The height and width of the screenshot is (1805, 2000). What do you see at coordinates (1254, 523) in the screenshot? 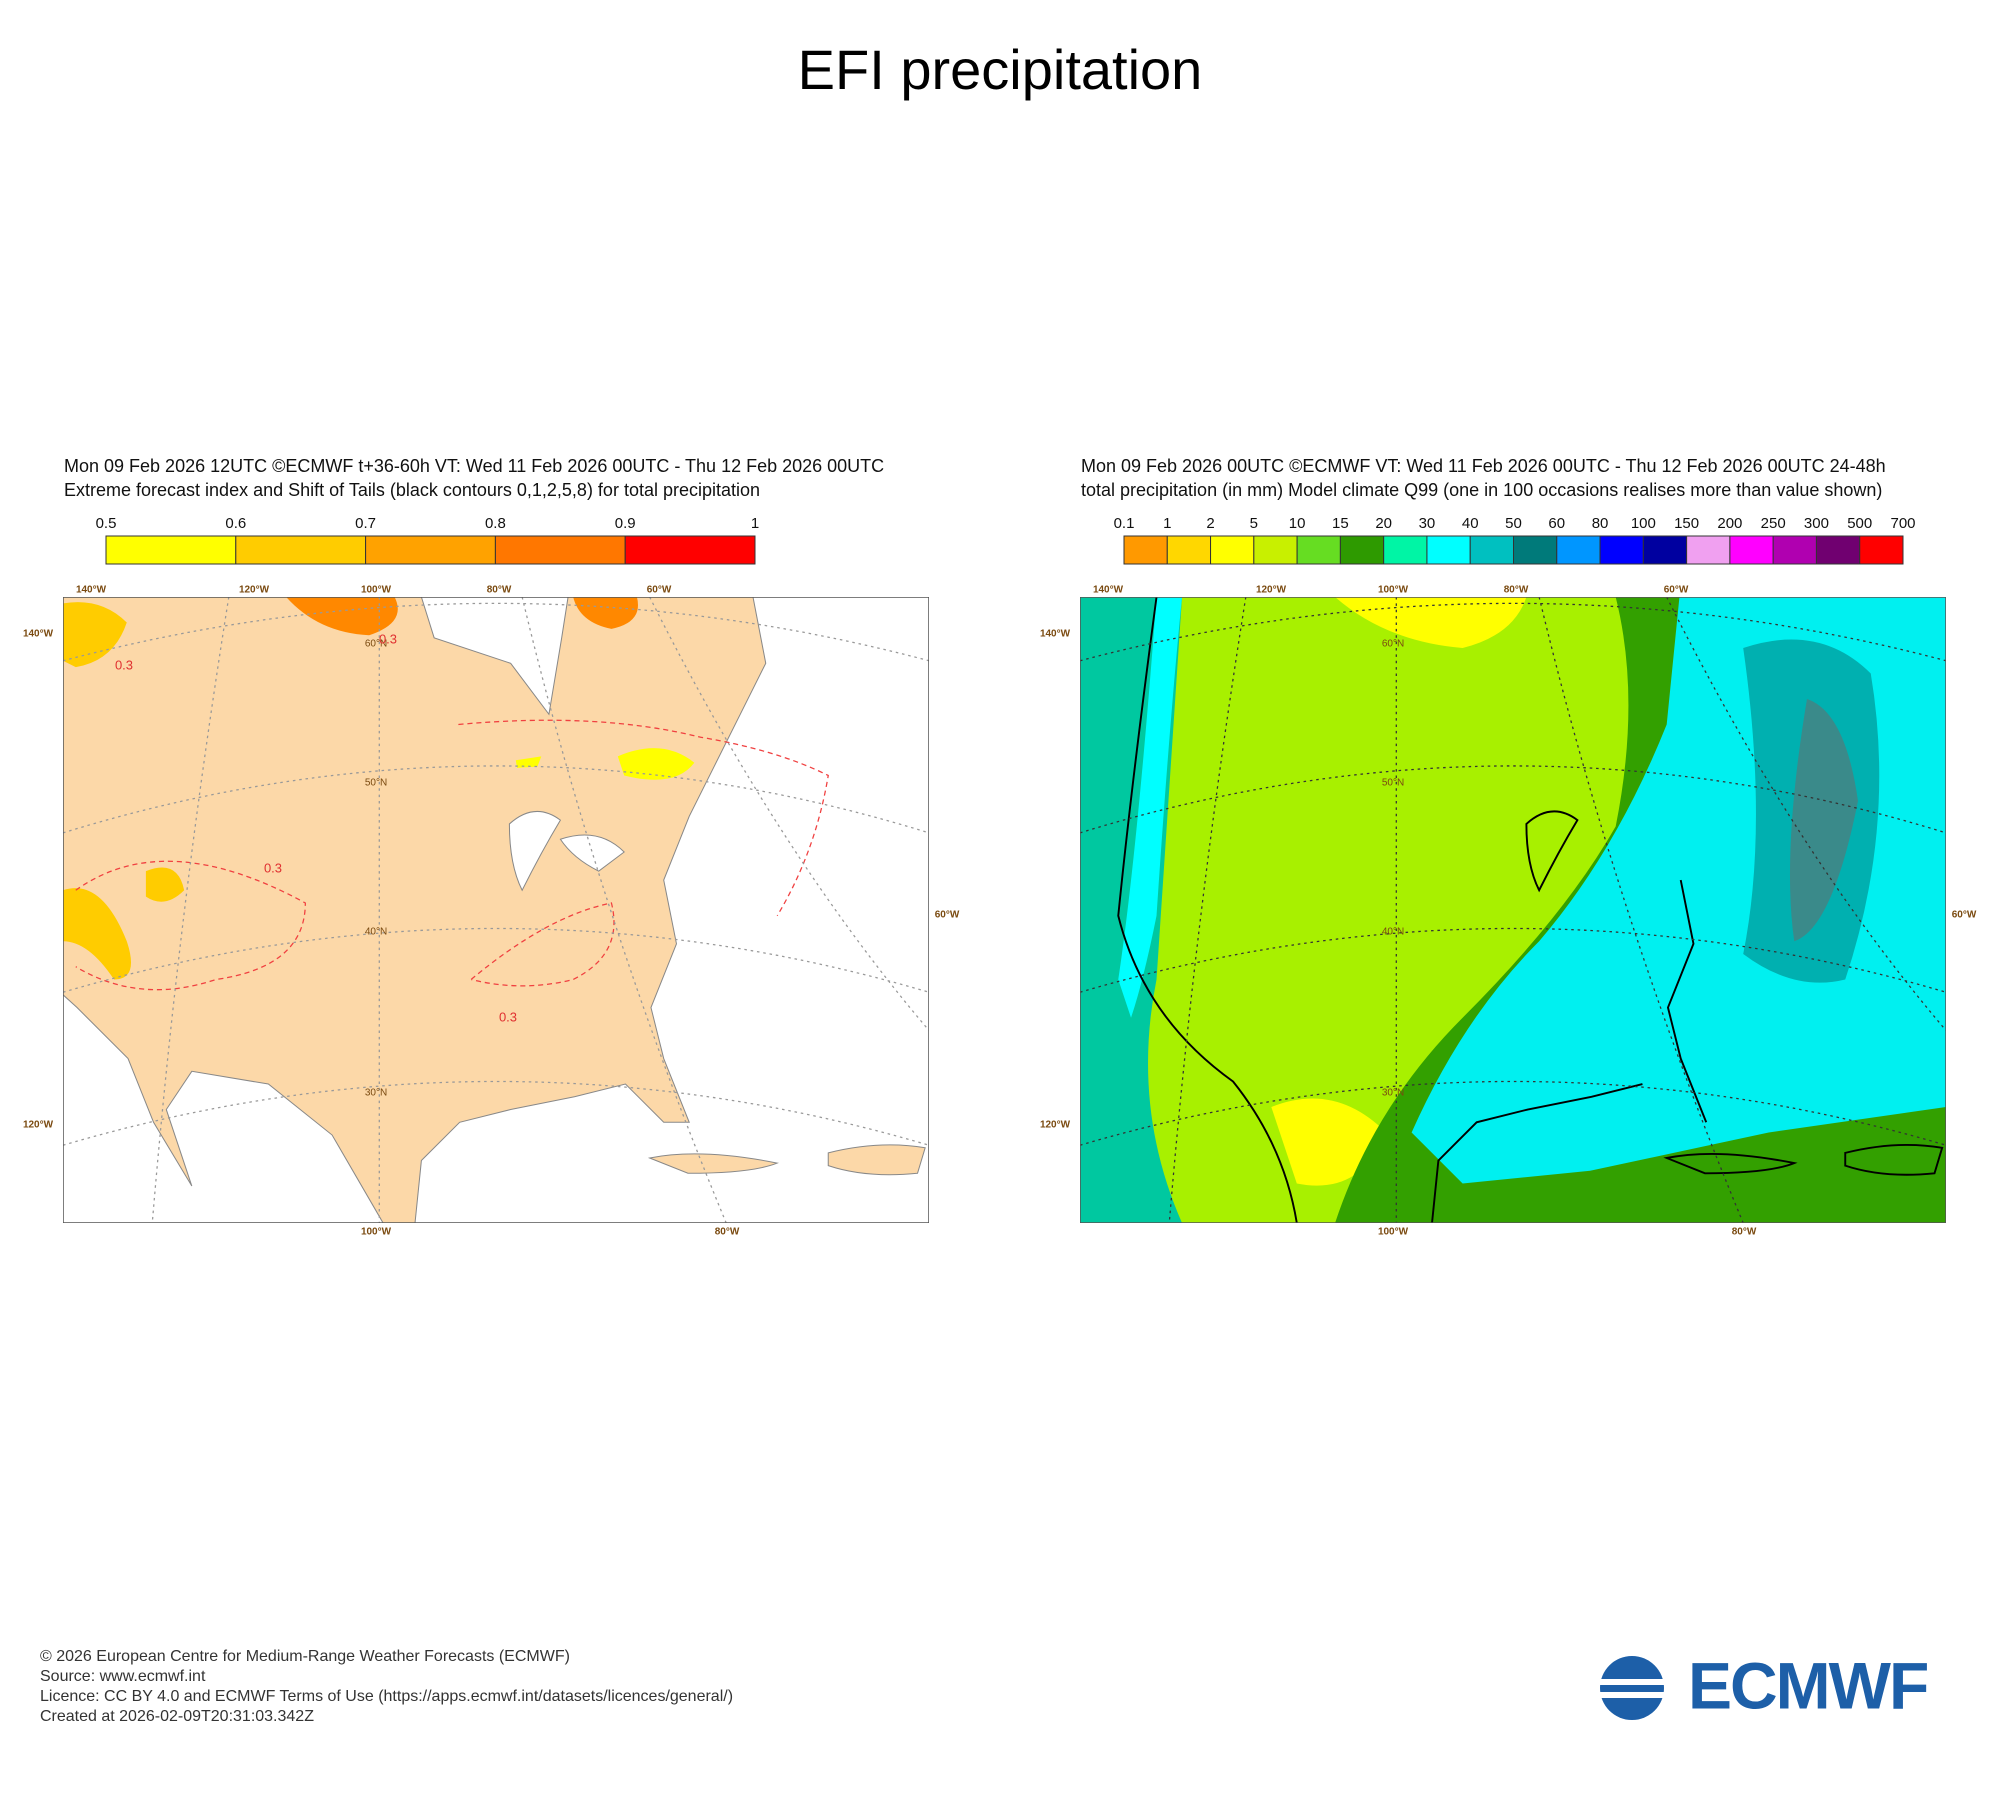
I see `colorbar-label: 5` at bounding box center [1254, 523].